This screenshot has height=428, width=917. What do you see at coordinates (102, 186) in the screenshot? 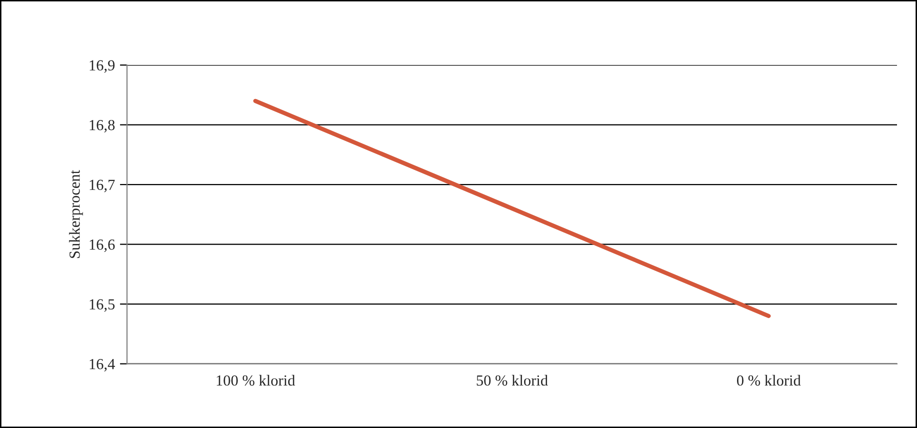
I see `y-tick-label: 16,7` at bounding box center [102, 186].